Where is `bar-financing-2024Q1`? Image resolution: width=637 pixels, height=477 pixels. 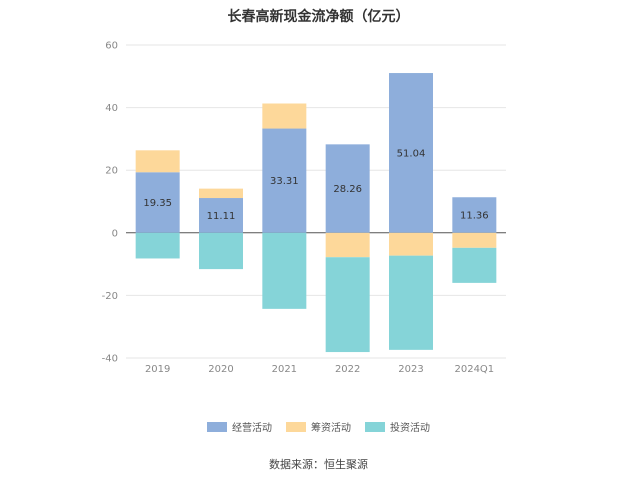
bar-financing-2024Q1 is located at coordinates (474, 240).